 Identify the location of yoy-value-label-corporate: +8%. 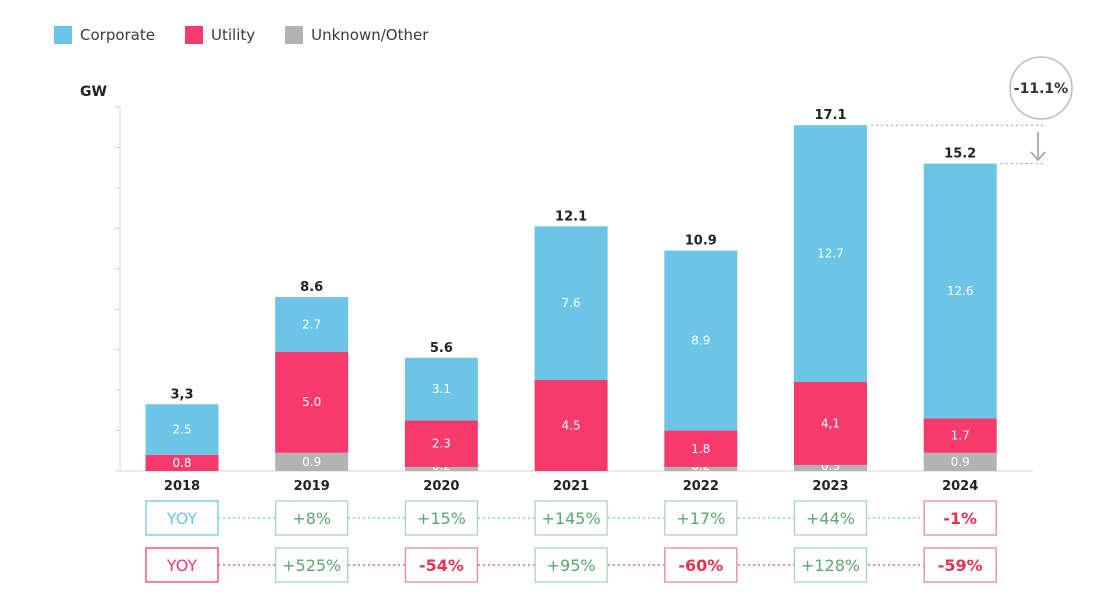
(311, 518).